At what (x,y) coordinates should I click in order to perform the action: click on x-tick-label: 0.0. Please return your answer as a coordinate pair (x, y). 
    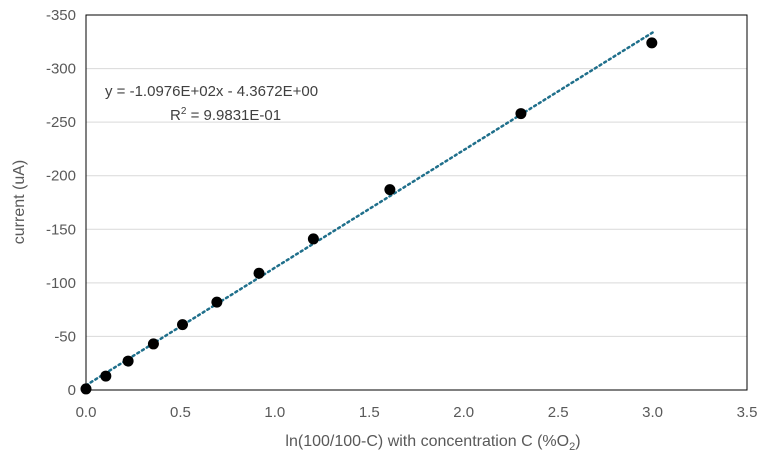
    Looking at the image, I should click on (86, 412).